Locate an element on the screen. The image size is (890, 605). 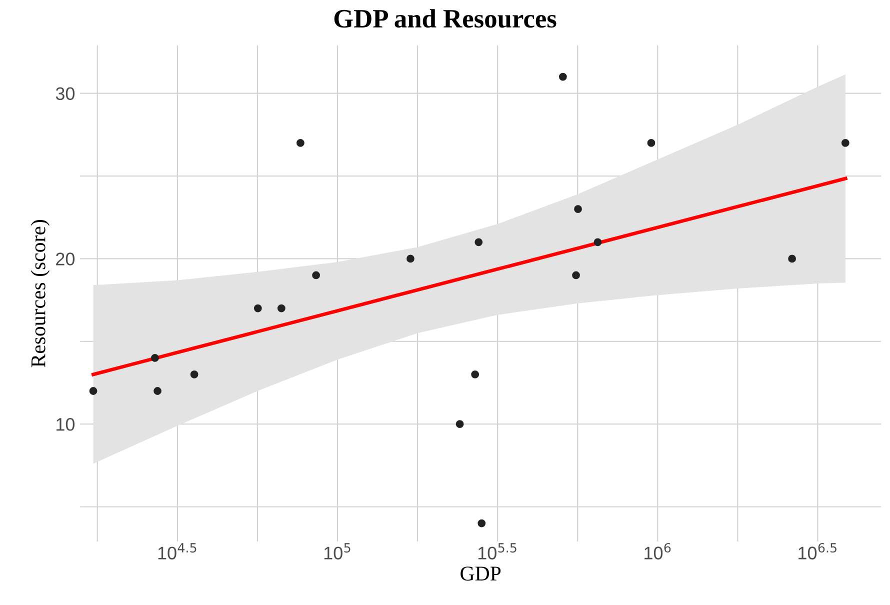
y-tick-label: 20 is located at coordinates (65, 259).